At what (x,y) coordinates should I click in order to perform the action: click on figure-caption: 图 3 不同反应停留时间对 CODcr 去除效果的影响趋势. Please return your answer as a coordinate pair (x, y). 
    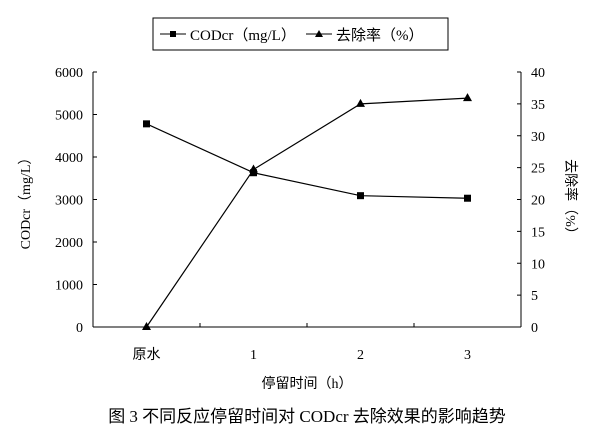
    Looking at the image, I should click on (307, 416).